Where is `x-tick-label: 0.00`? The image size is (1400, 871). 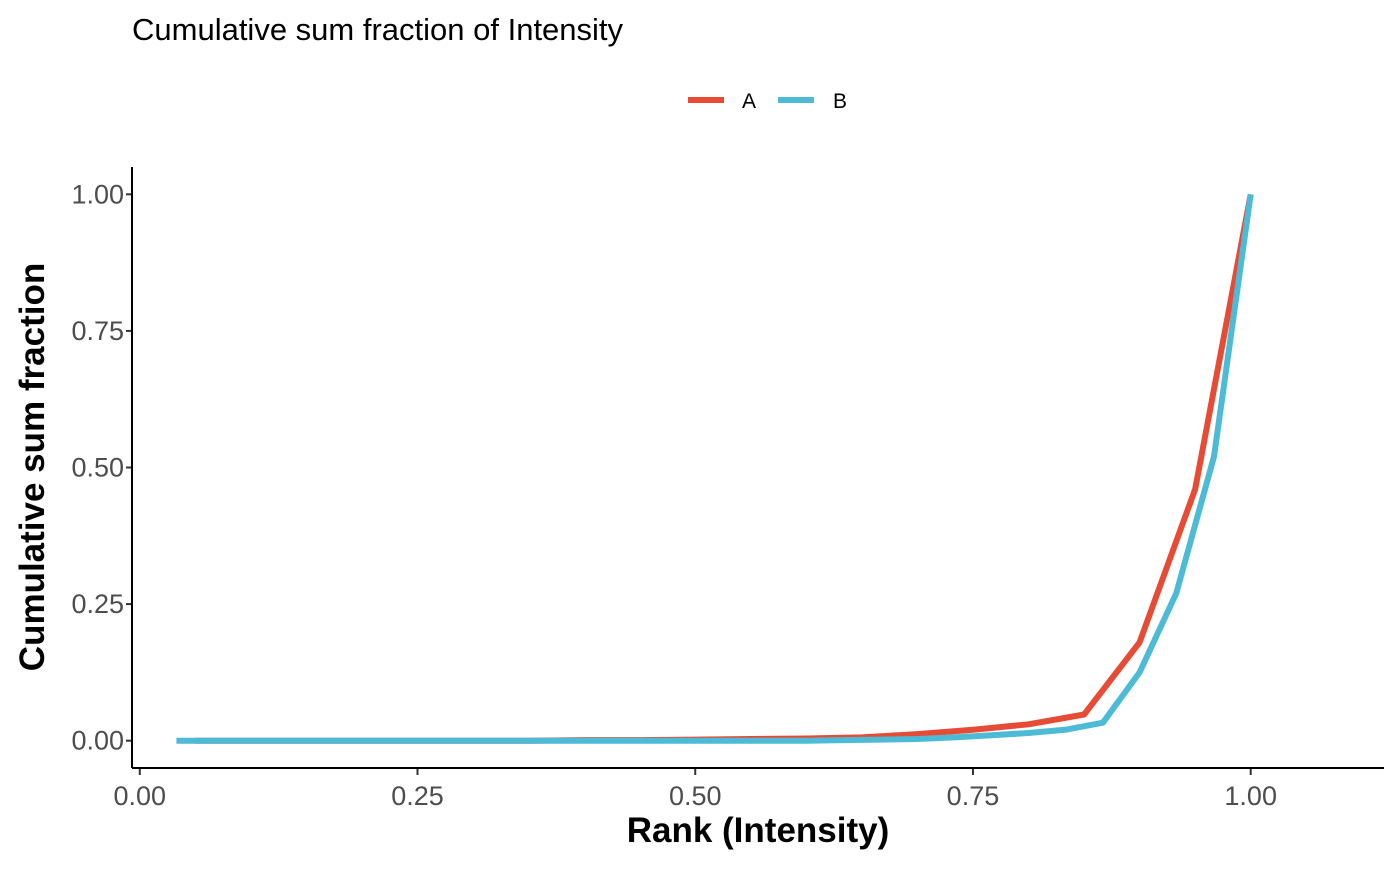
x-tick-label: 0.00 is located at coordinates (139, 796).